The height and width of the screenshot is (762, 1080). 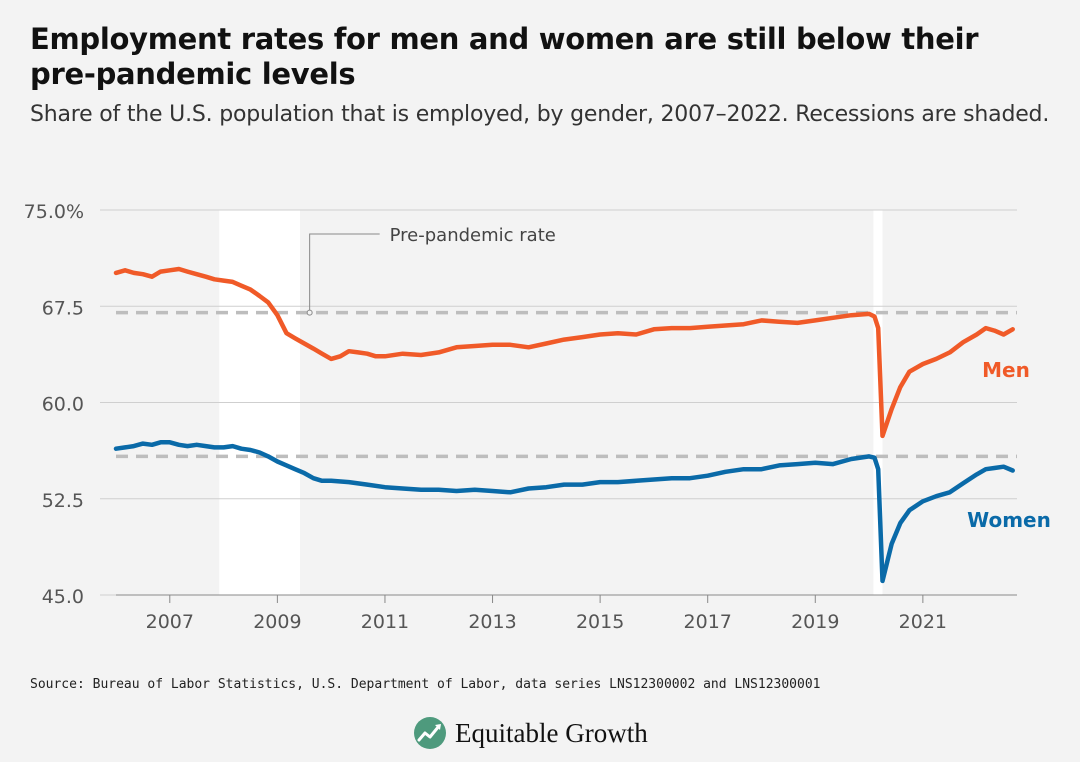 I want to click on x-tick-label: 2021, so click(x=923, y=622).